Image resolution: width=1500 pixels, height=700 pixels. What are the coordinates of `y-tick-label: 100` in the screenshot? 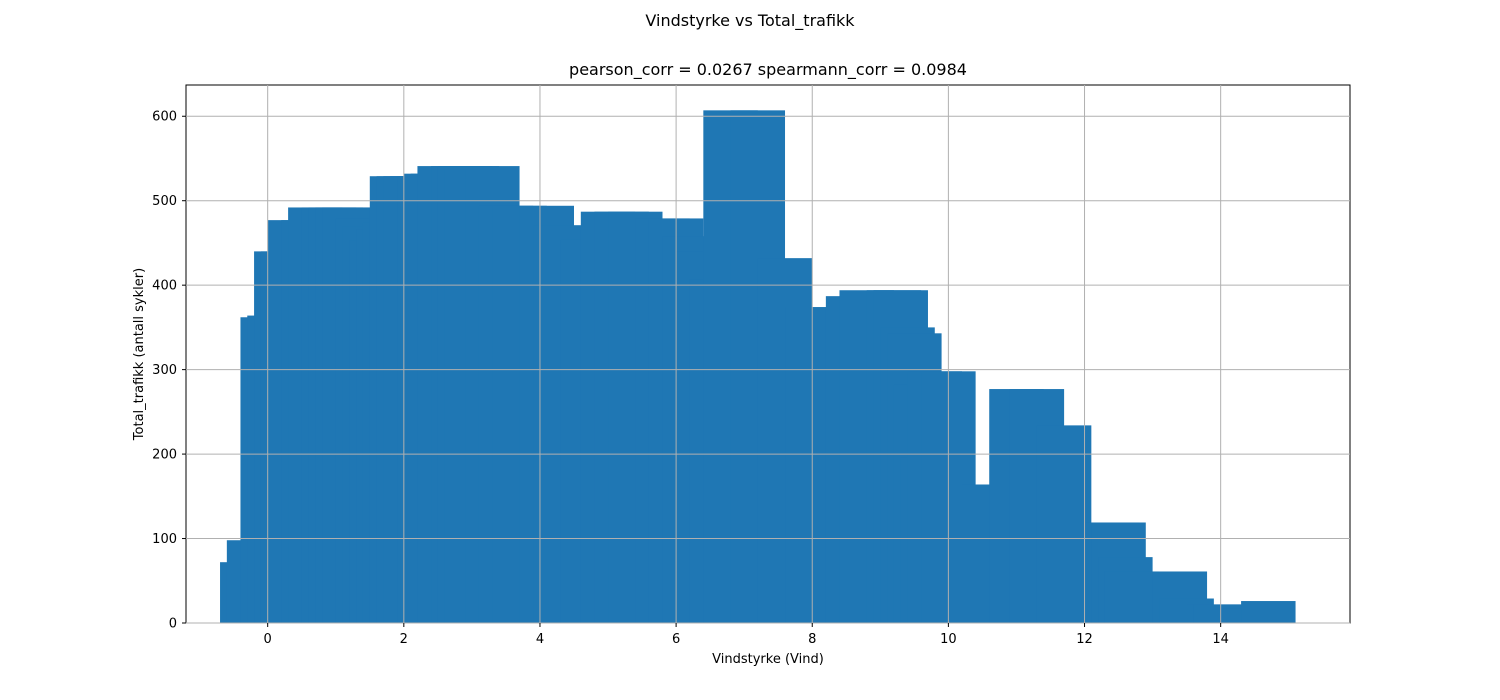 It's located at (164, 539).